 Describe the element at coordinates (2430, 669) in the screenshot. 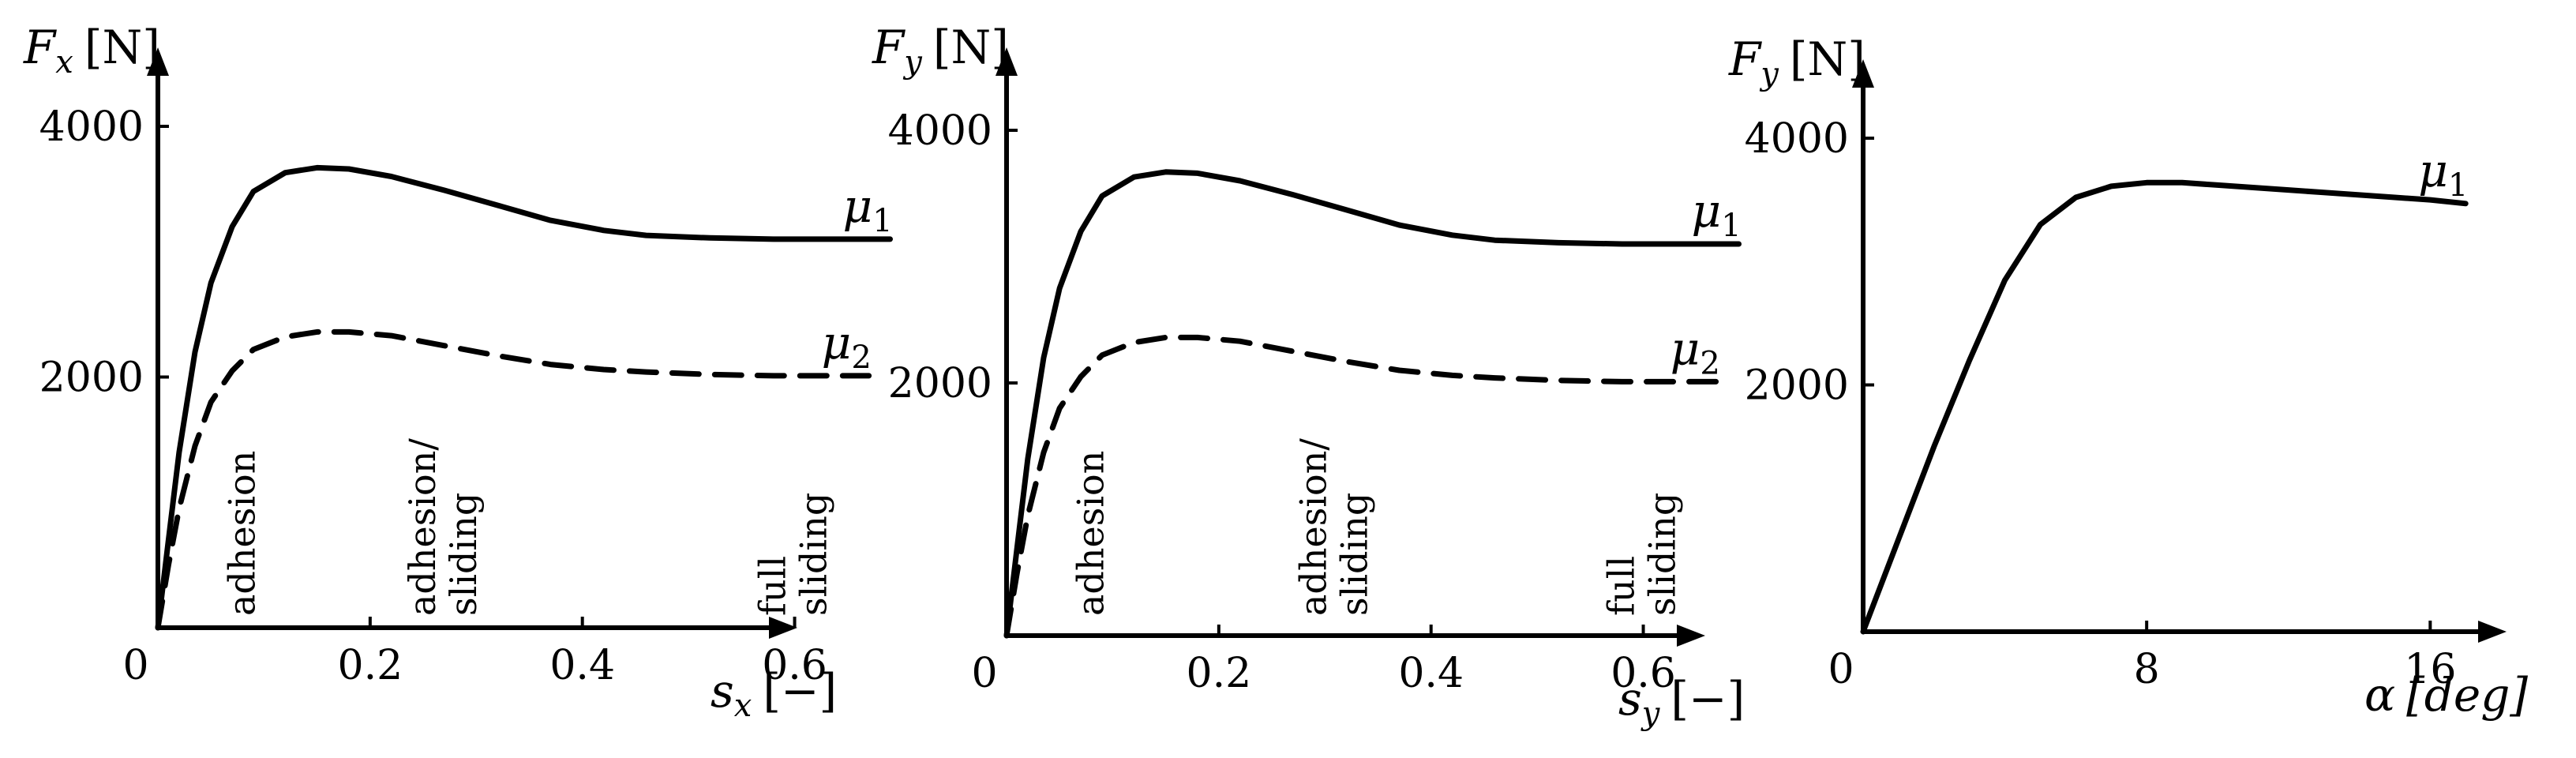

I see `x-tick-label: 16` at that location.